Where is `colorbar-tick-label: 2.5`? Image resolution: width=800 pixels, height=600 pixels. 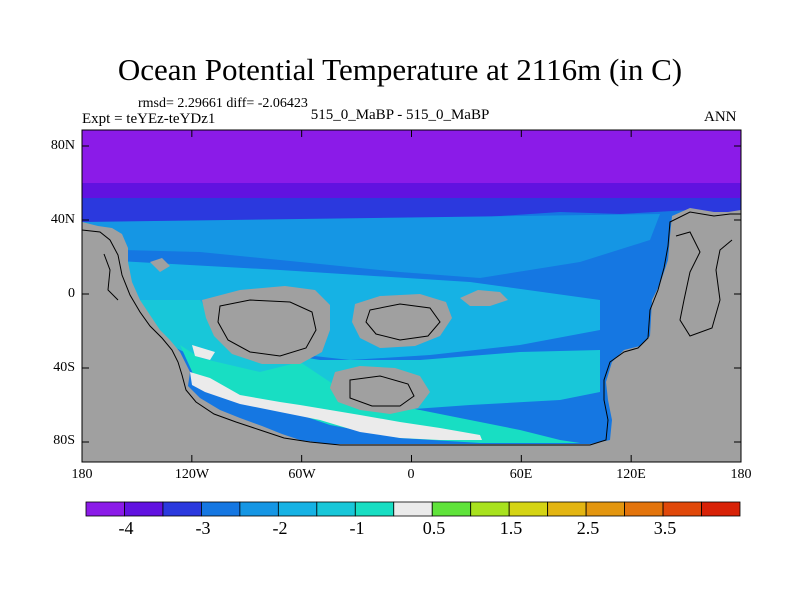
colorbar-tick-label: 2.5 is located at coordinates (588, 528).